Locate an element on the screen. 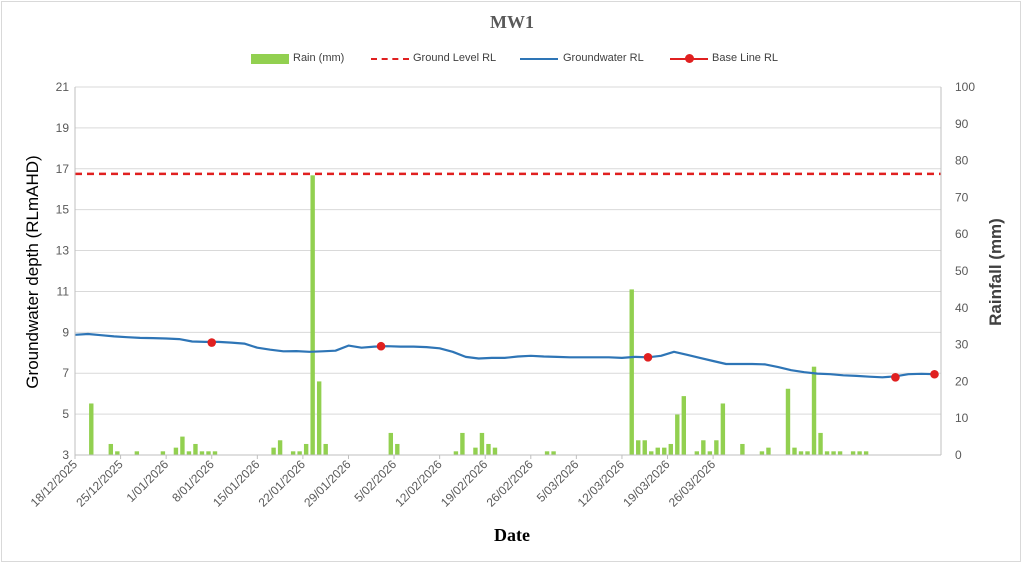  y-tick-label-right: 60 is located at coordinates (962, 234).